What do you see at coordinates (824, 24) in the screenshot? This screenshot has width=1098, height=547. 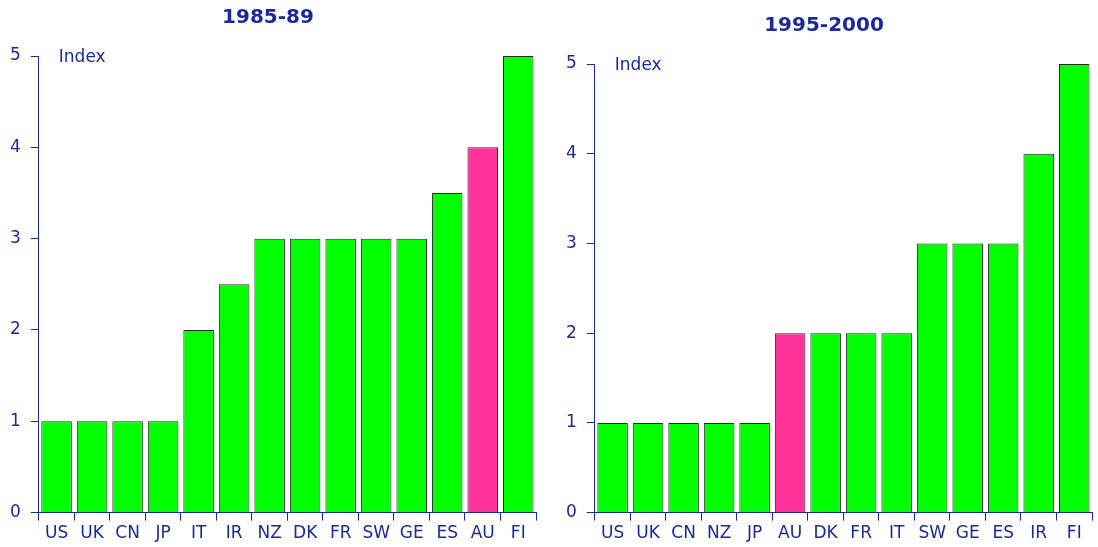 I see `chart-title: 1995-2000` at bounding box center [824, 24].